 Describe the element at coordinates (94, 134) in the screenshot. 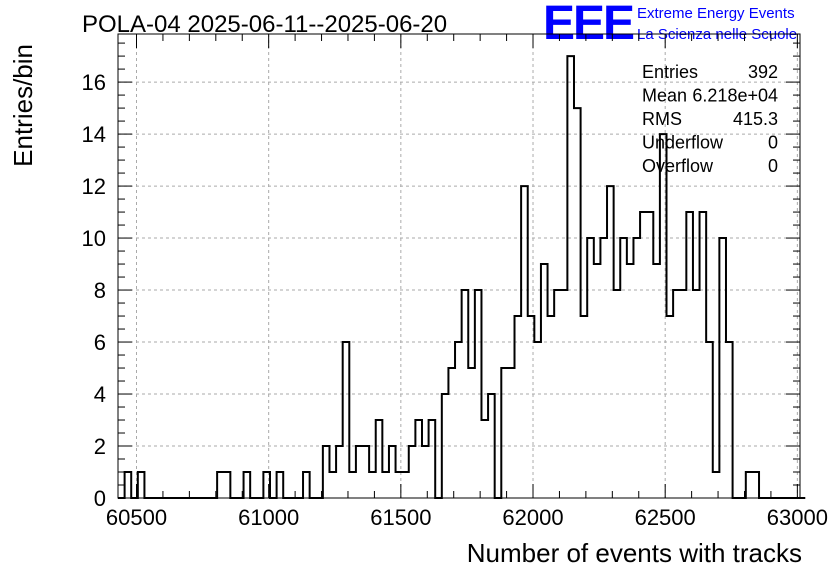

I see `y-tick-label: 14` at that location.